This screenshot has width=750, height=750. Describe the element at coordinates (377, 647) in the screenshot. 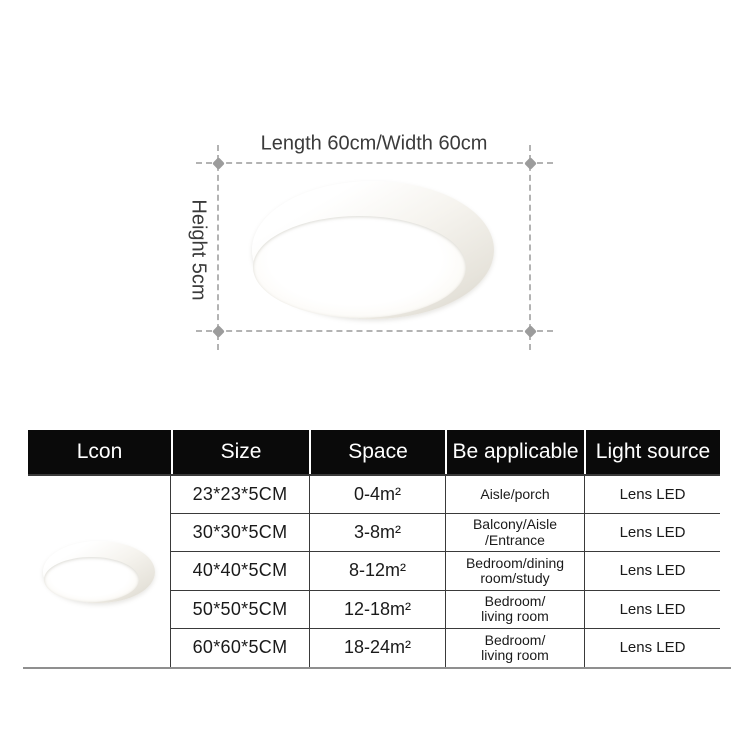

I see `space-cell: 18-24m²` at that location.